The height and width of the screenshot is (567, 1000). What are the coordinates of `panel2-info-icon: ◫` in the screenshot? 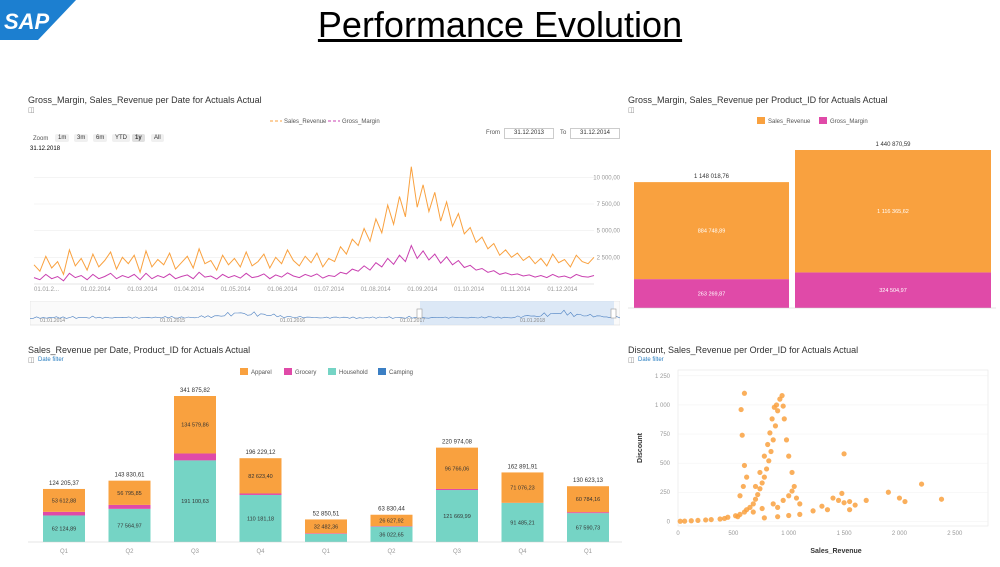 It's located at (631, 110).